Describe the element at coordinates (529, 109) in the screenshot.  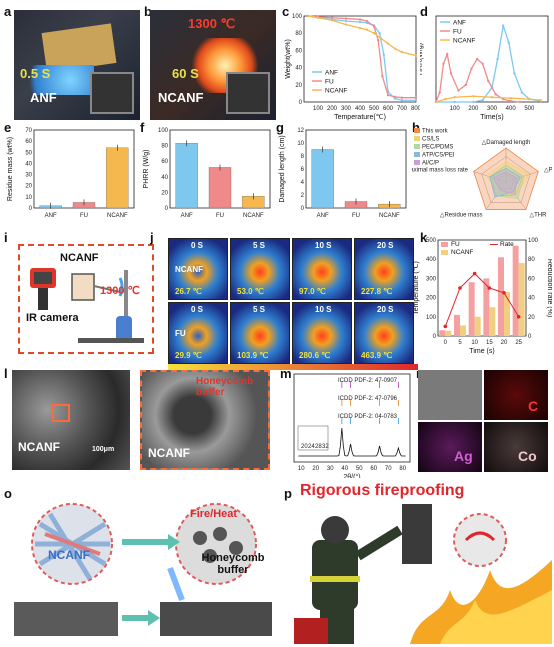
I see `x-tick-label: 500` at that location.